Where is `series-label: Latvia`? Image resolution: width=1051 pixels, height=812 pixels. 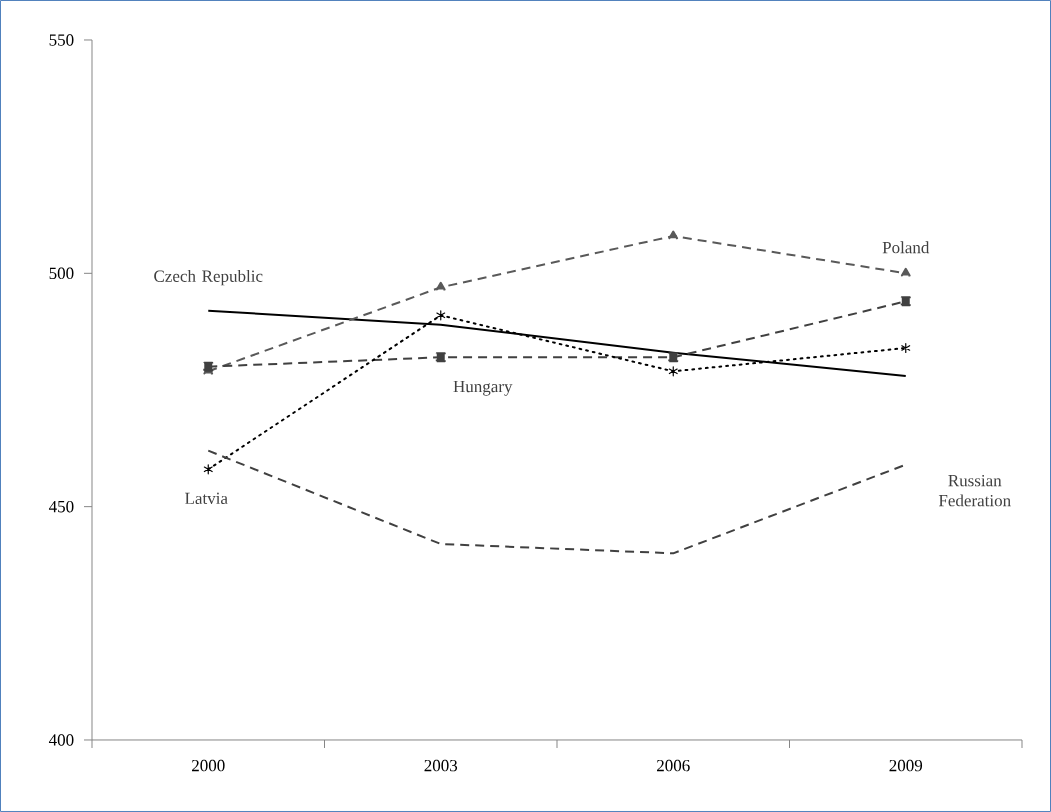 series-label: Latvia is located at coordinates (206, 498).